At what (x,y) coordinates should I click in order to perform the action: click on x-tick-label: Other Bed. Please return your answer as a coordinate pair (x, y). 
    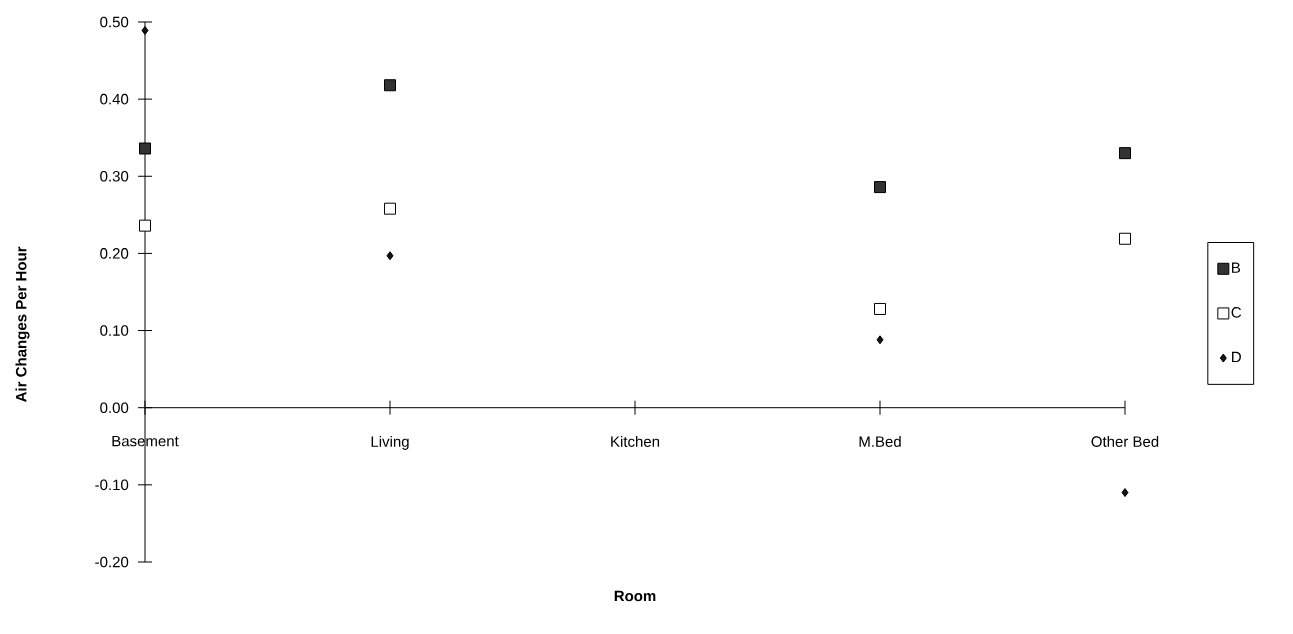
    Looking at the image, I should click on (1125, 441).